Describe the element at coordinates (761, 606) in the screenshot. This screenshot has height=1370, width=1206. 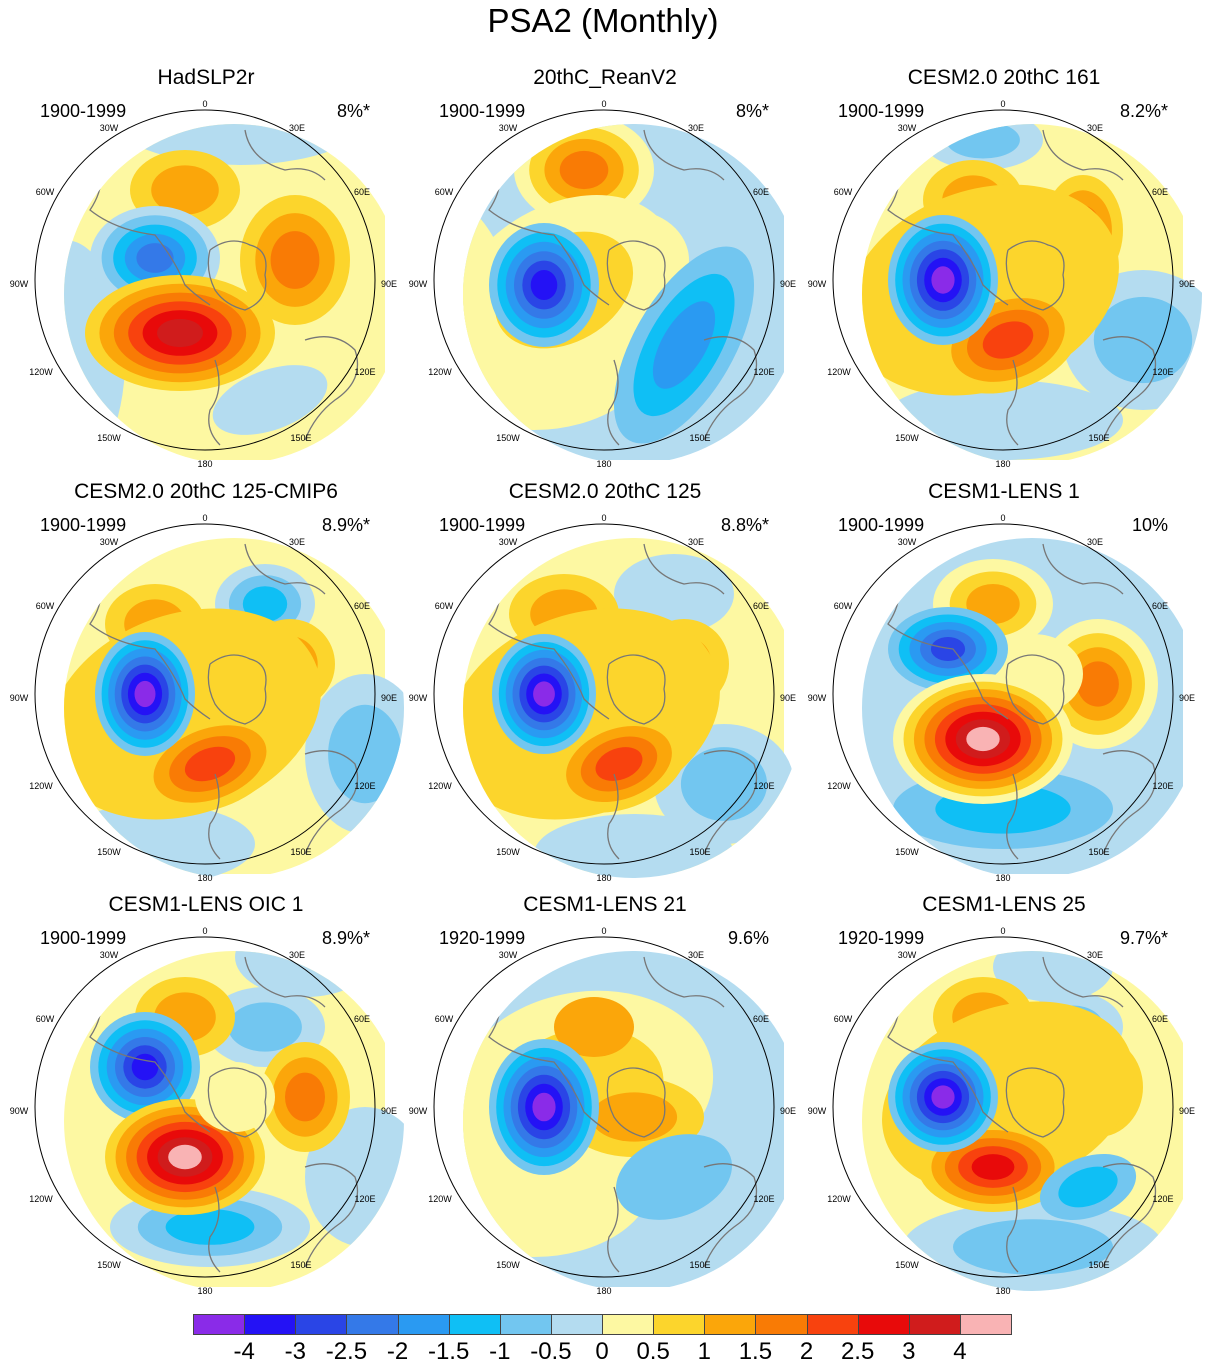
I see `longitude-label: 60E` at that location.